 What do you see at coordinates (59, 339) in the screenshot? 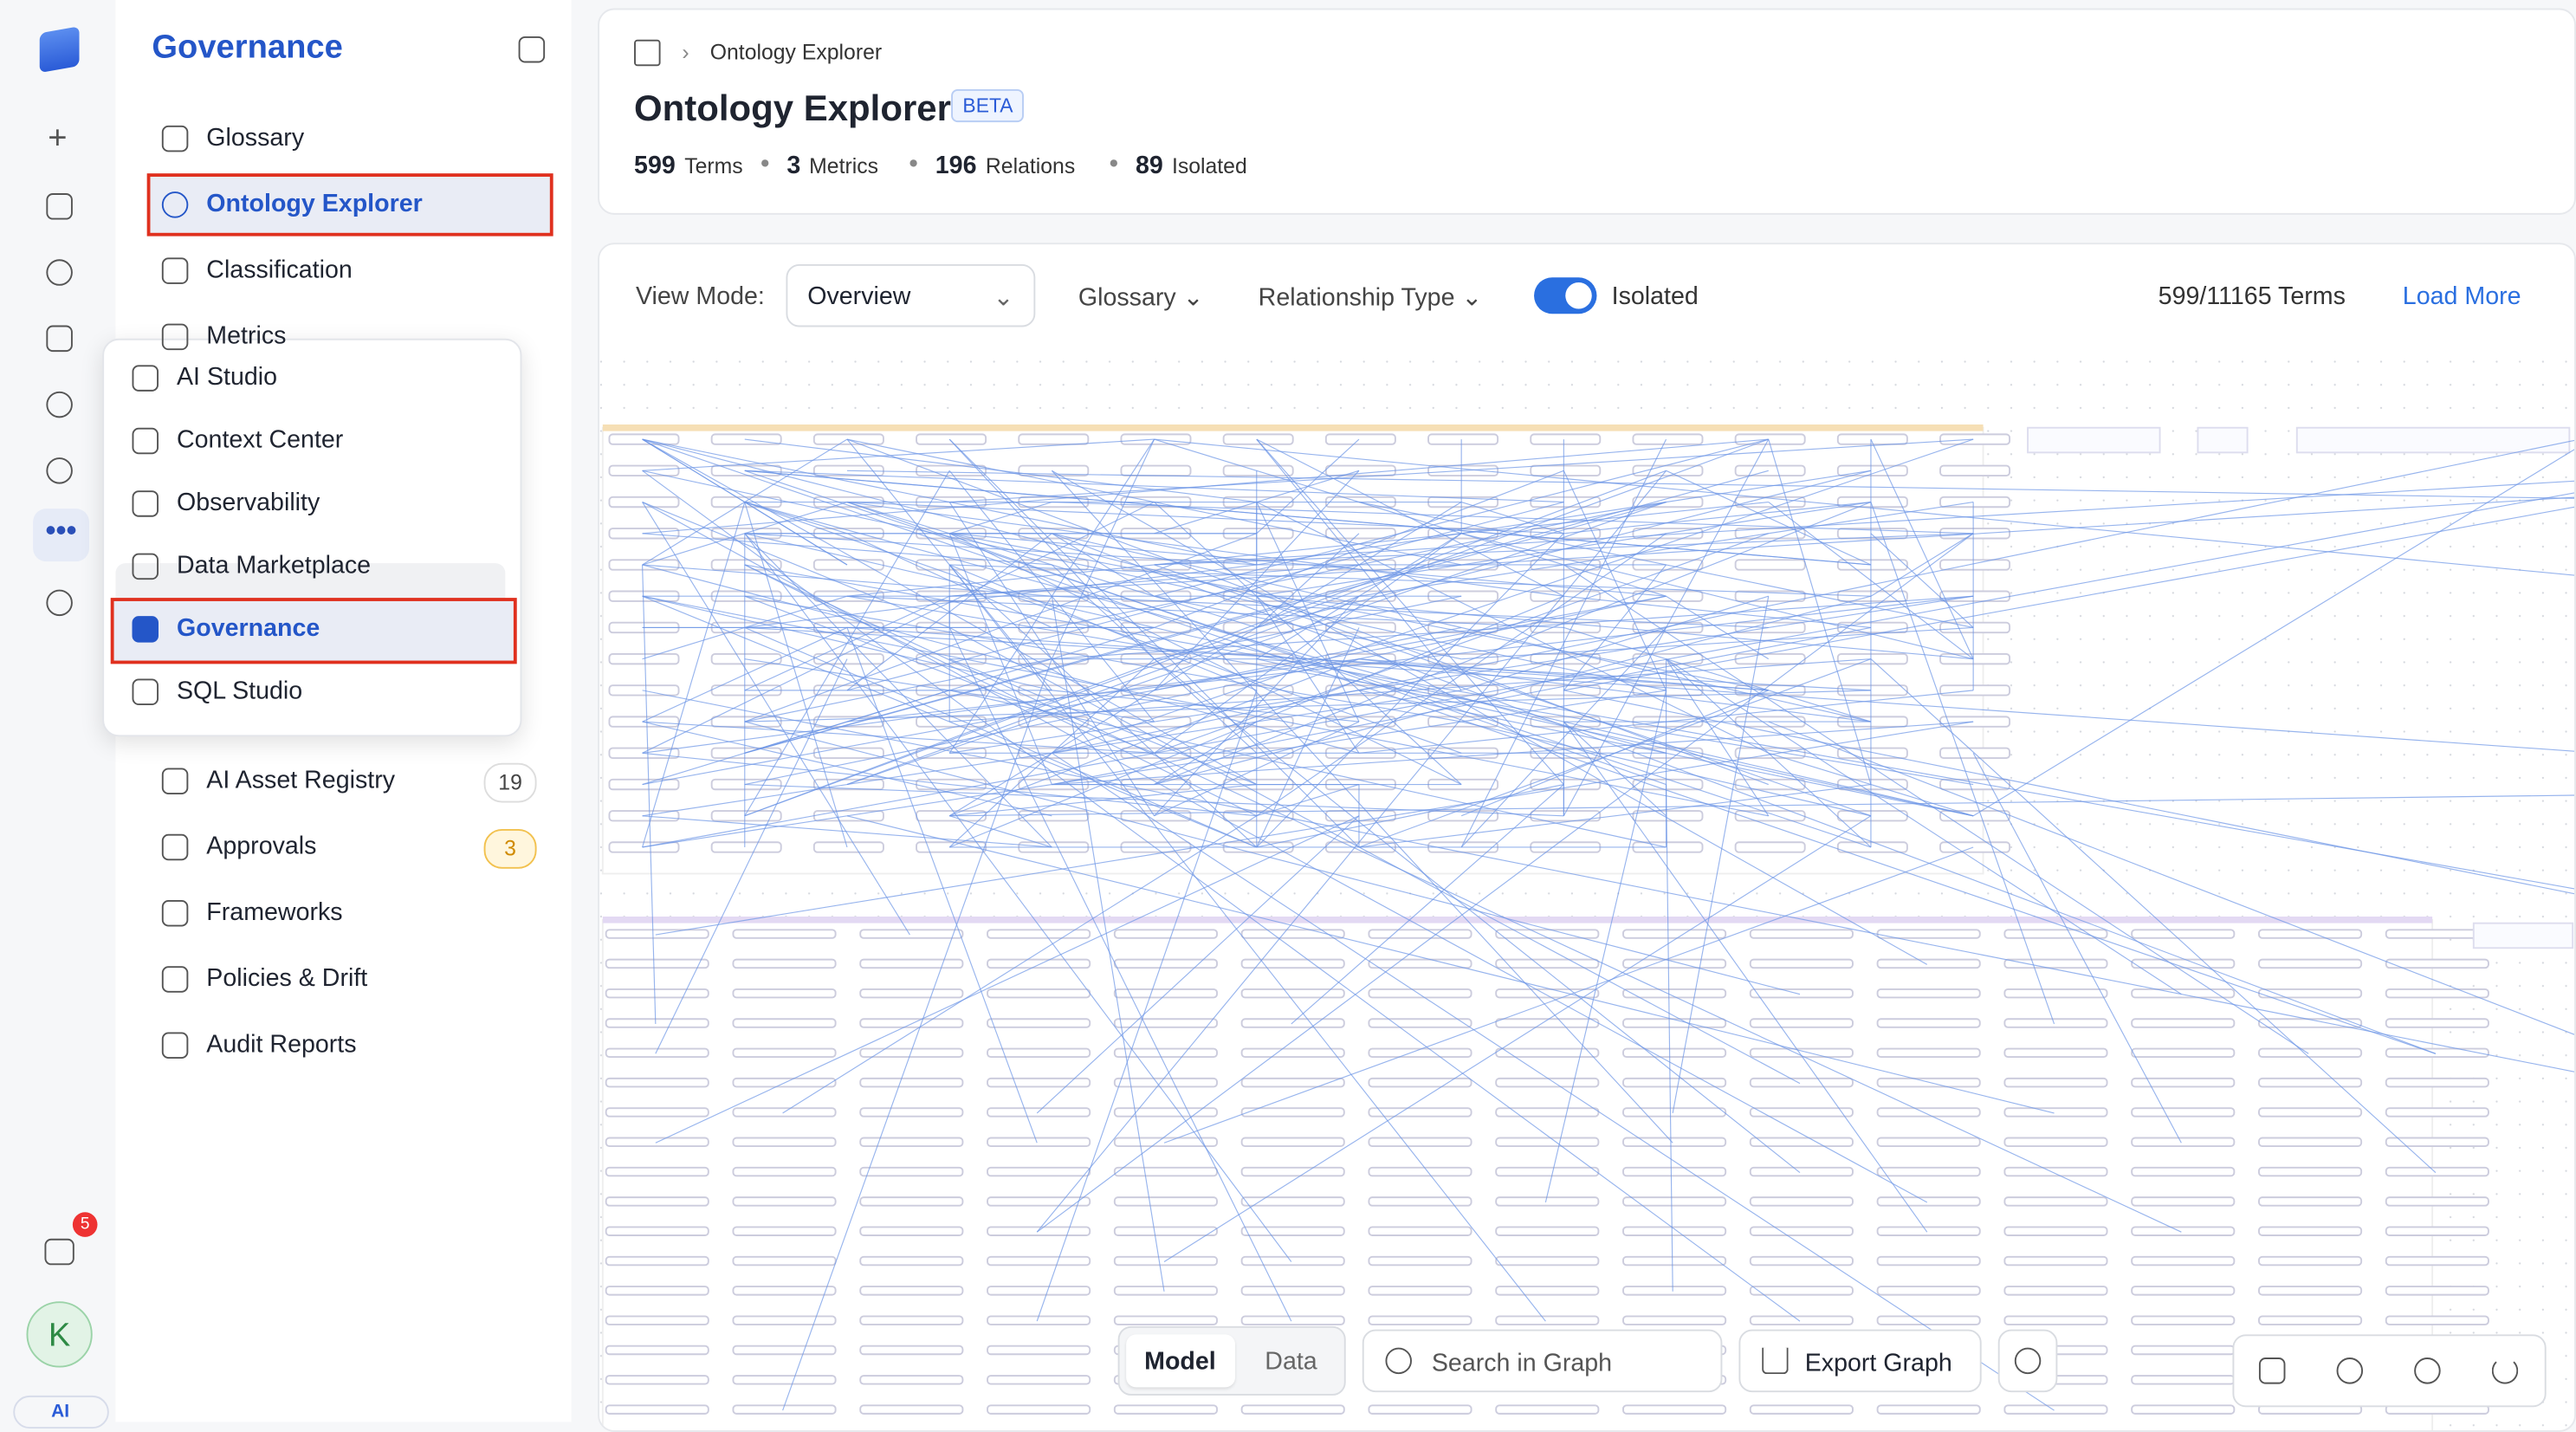
I see `chart-icon` at bounding box center [59, 339].